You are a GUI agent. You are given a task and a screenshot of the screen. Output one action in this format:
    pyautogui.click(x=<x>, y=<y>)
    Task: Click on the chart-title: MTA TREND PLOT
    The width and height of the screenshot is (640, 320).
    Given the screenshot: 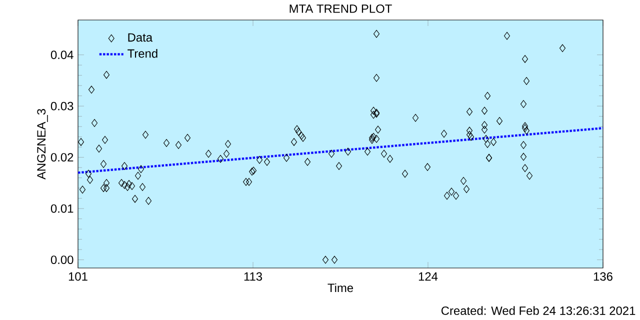 What is the action you would take?
    pyautogui.click(x=341, y=8)
    